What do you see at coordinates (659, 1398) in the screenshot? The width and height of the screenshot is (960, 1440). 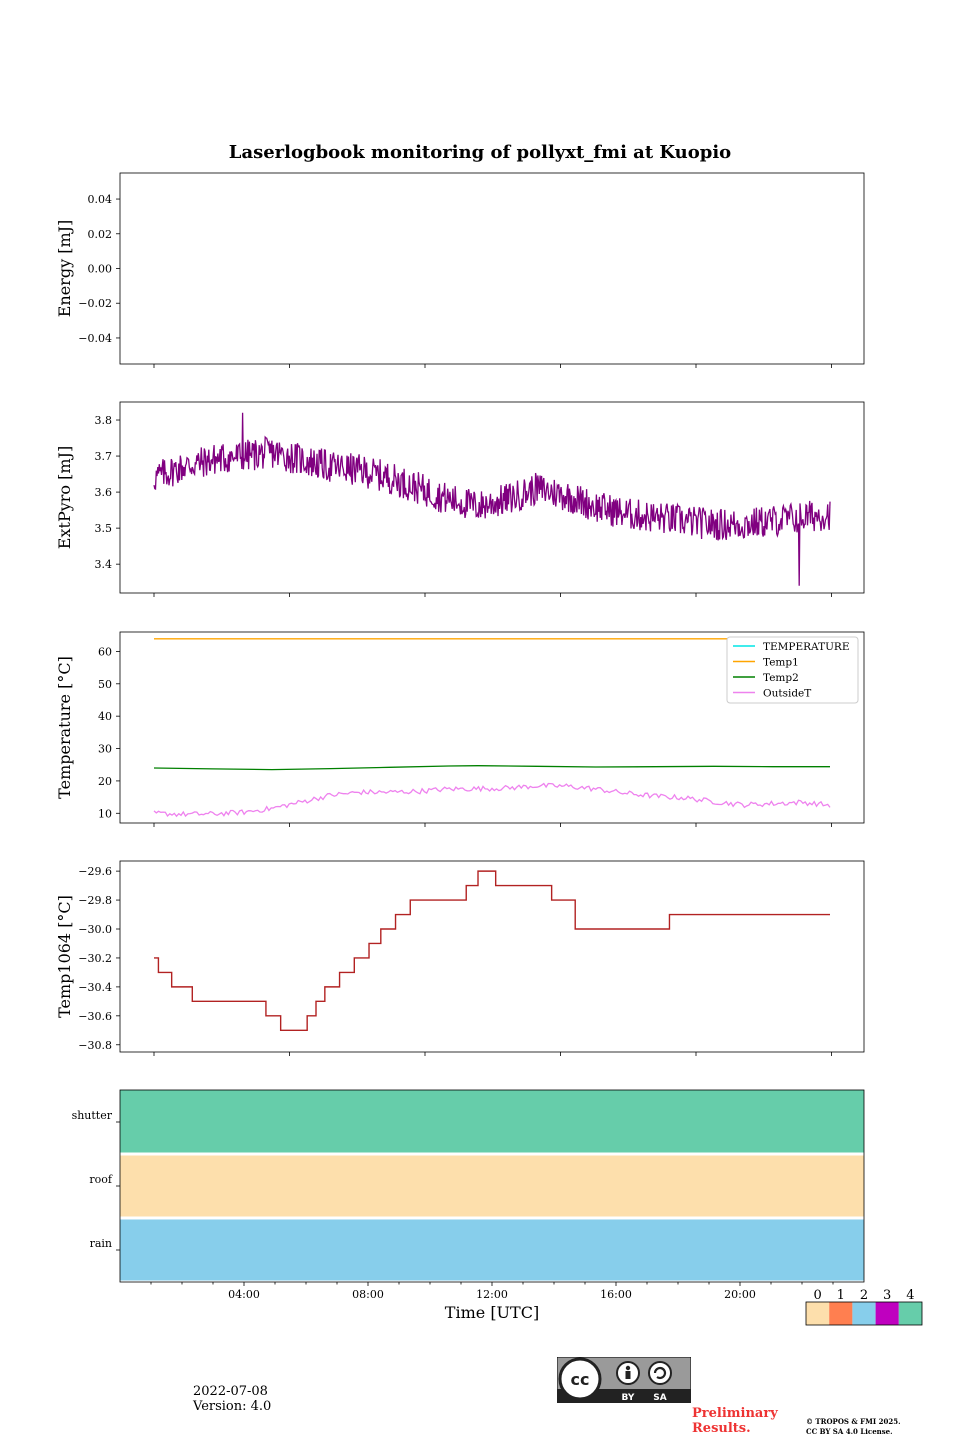 I see `cc-sa-label: SA` at bounding box center [659, 1398].